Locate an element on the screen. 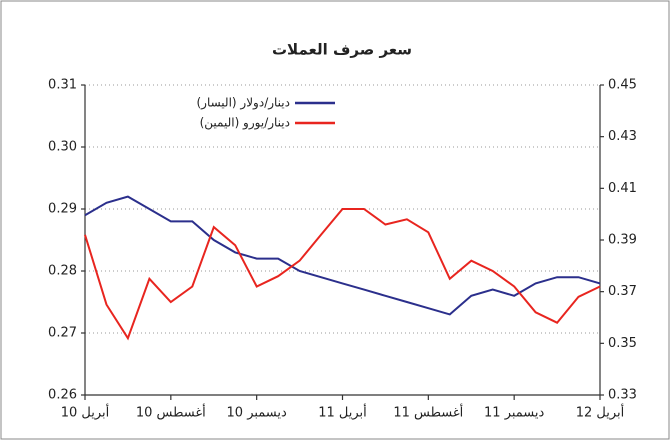 This screenshot has height=440, width=670. y2-tick-label: 0.33 is located at coordinates (622, 395).